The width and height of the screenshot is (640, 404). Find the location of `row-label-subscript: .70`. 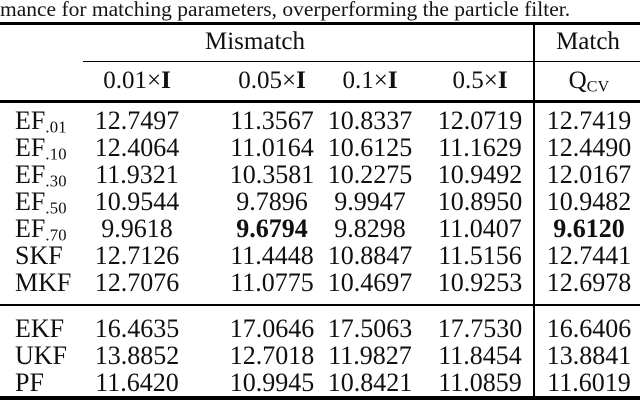

row-label-subscript: .70 is located at coordinates (56, 235).